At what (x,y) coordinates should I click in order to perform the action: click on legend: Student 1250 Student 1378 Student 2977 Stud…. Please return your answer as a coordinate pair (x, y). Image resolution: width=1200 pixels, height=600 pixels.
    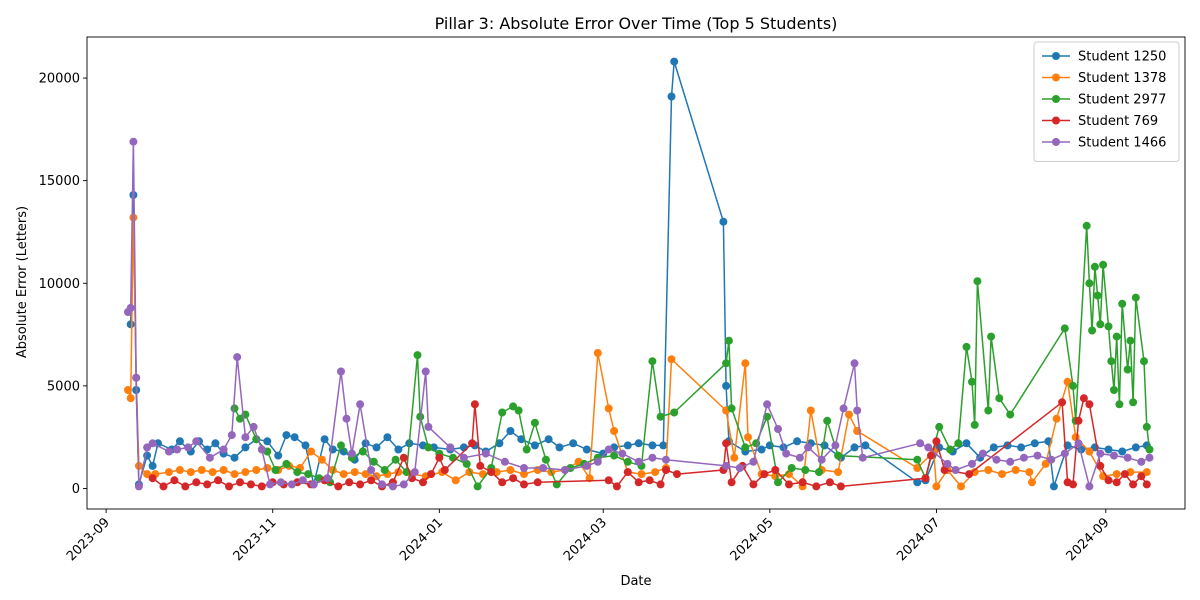
    Looking at the image, I should click on (1106, 101).